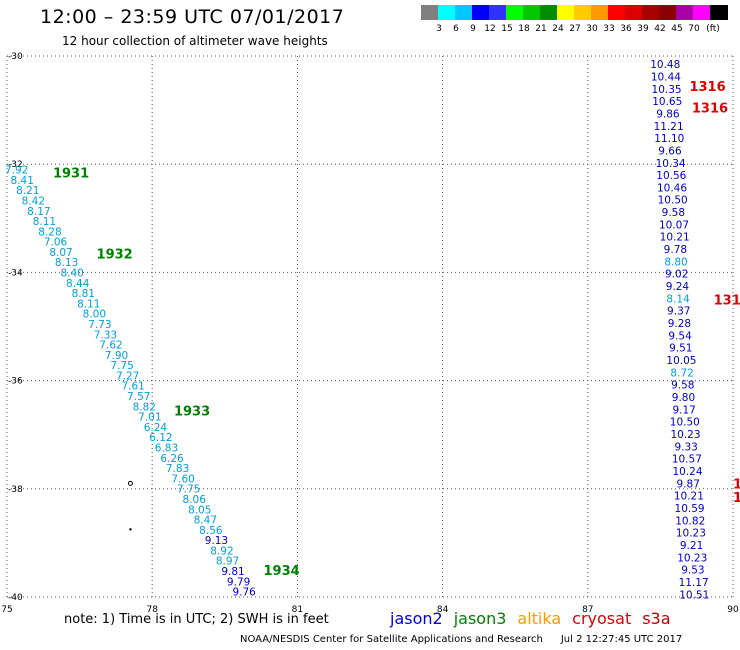  What do you see at coordinates (670, 151) in the screenshot?
I see `swh-data-label: 9.66` at bounding box center [670, 151].